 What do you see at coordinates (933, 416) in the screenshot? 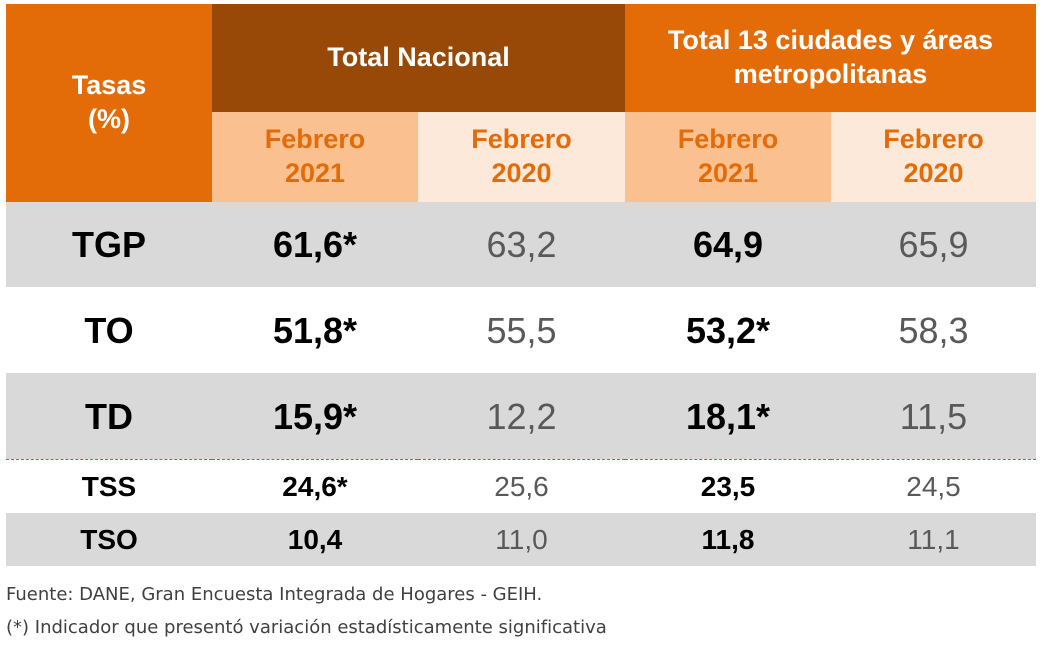
I see `table-cell: 11,5` at bounding box center [933, 416].